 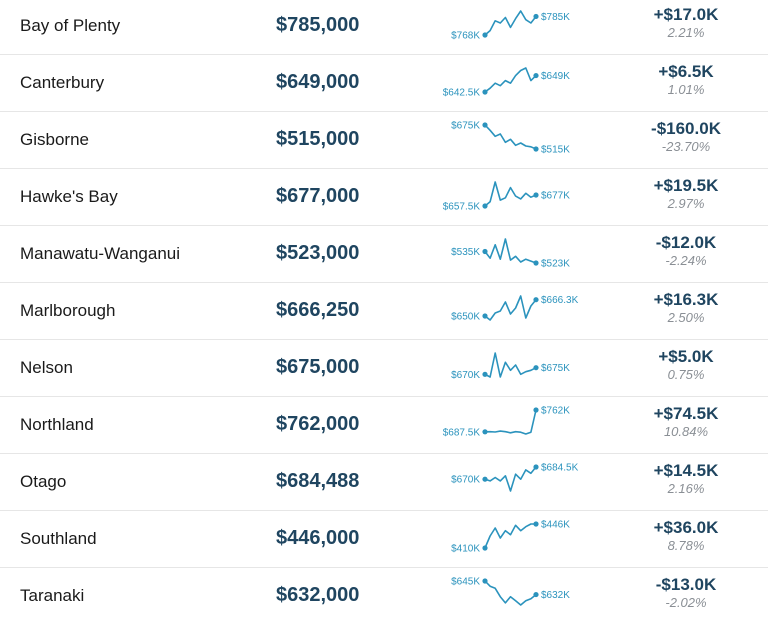 What do you see at coordinates (686, 32) in the screenshot?
I see `change-percent: 2.21%` at bounding box center [686, 32].